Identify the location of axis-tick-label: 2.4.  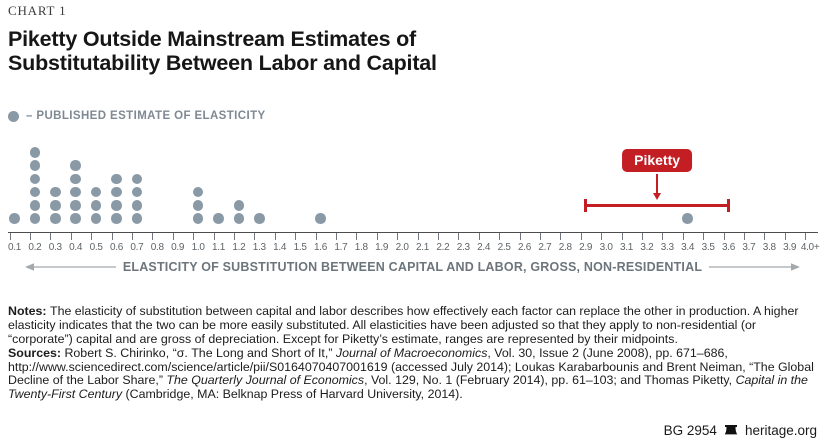
(484, 247).